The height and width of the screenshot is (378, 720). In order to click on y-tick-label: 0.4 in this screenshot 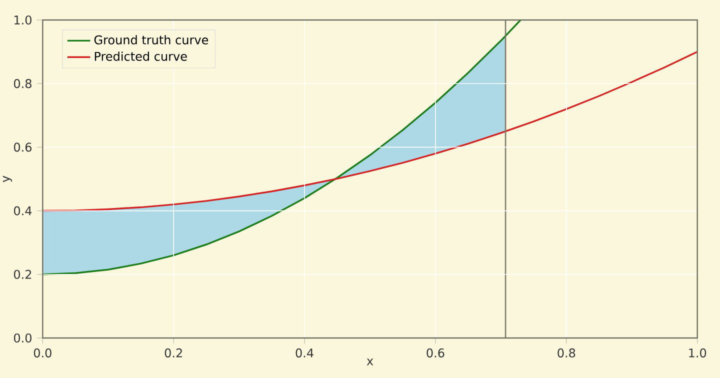, I will do `click(23, 211)`.